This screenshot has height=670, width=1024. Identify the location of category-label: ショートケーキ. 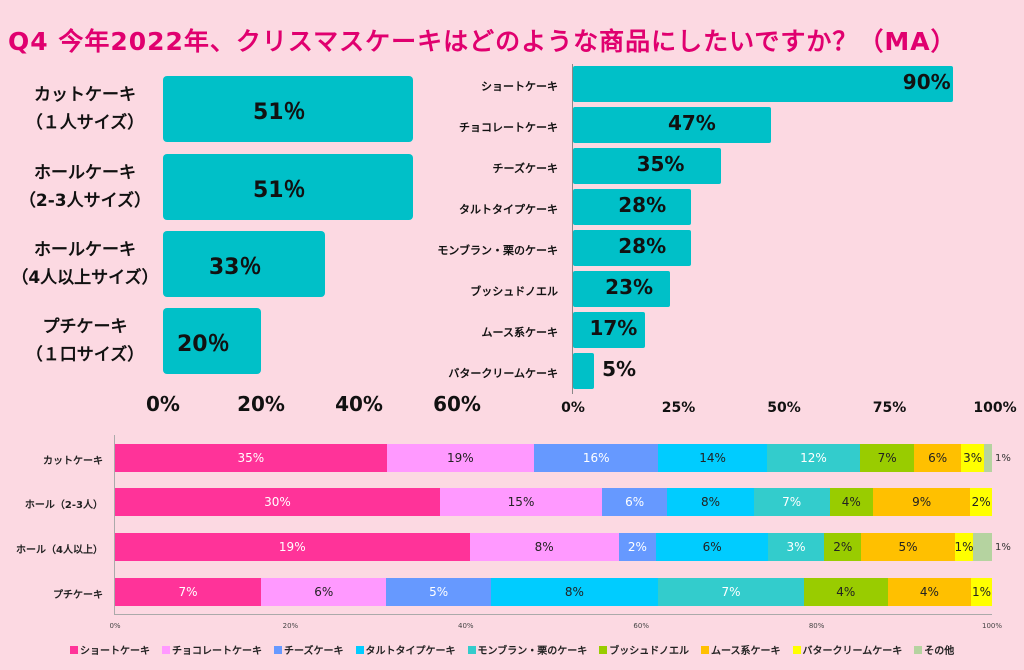
(519, 86).